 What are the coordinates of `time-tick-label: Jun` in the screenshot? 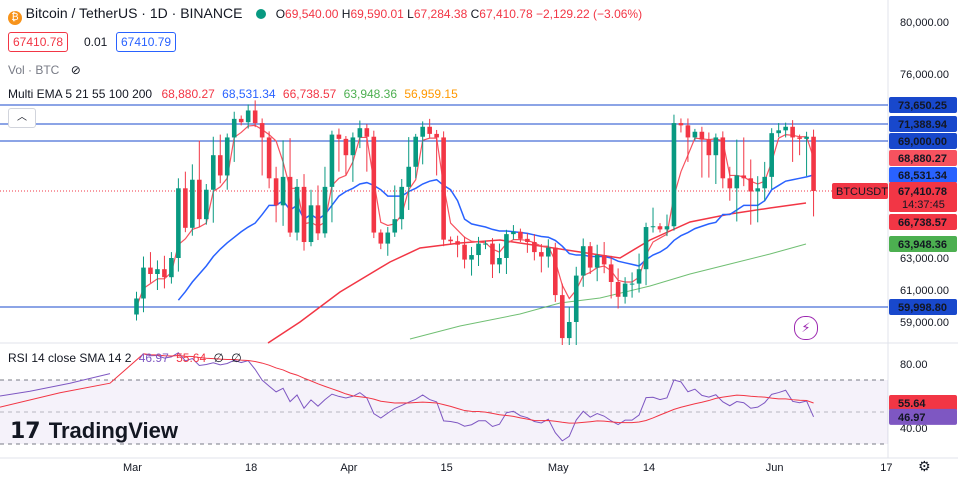 It's located at (775, 468).